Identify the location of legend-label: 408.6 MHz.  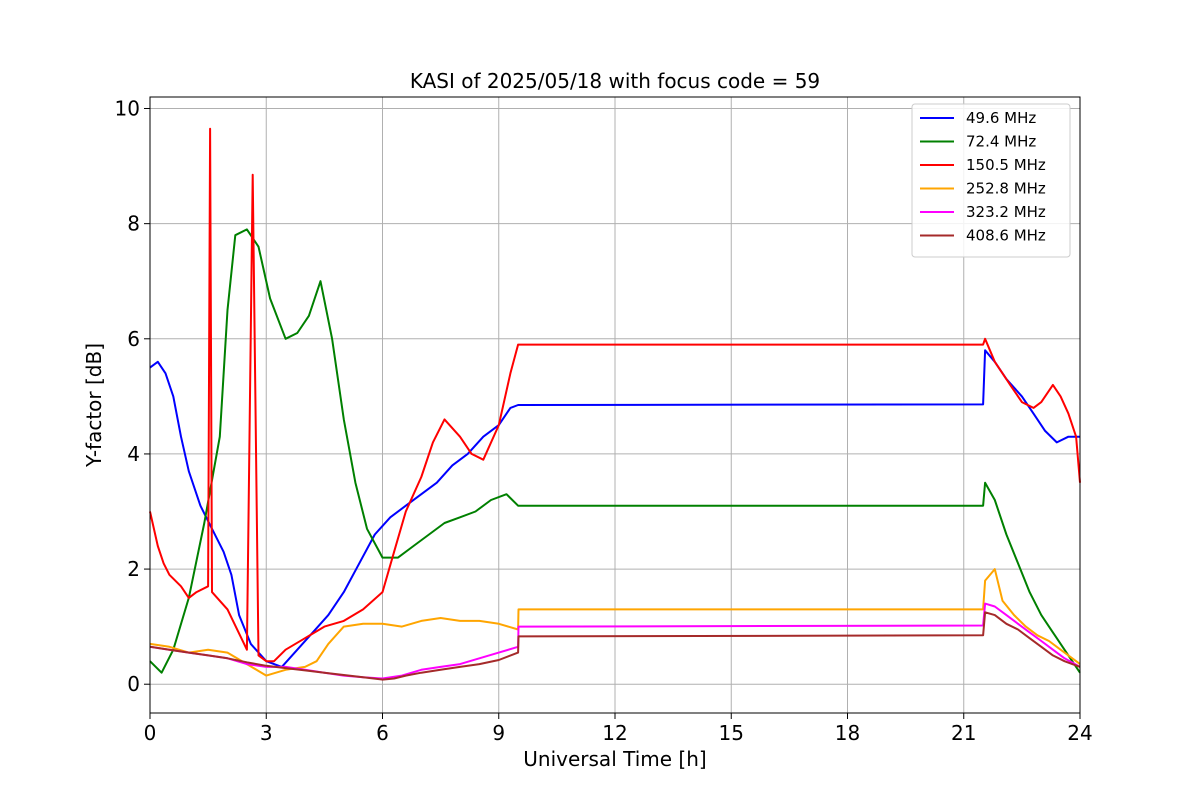
(1006, 236).